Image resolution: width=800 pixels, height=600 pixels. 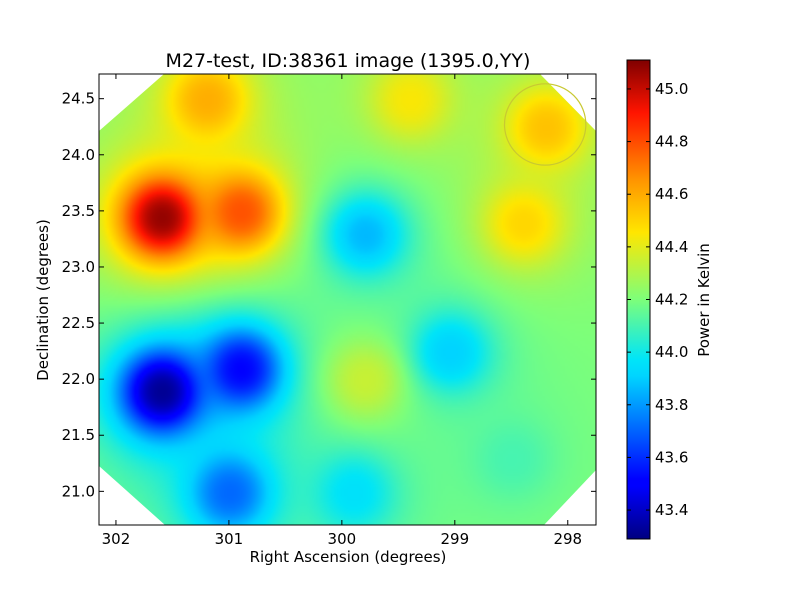 I want to click on x-tick-label: 298, so click(x=567, y=539).